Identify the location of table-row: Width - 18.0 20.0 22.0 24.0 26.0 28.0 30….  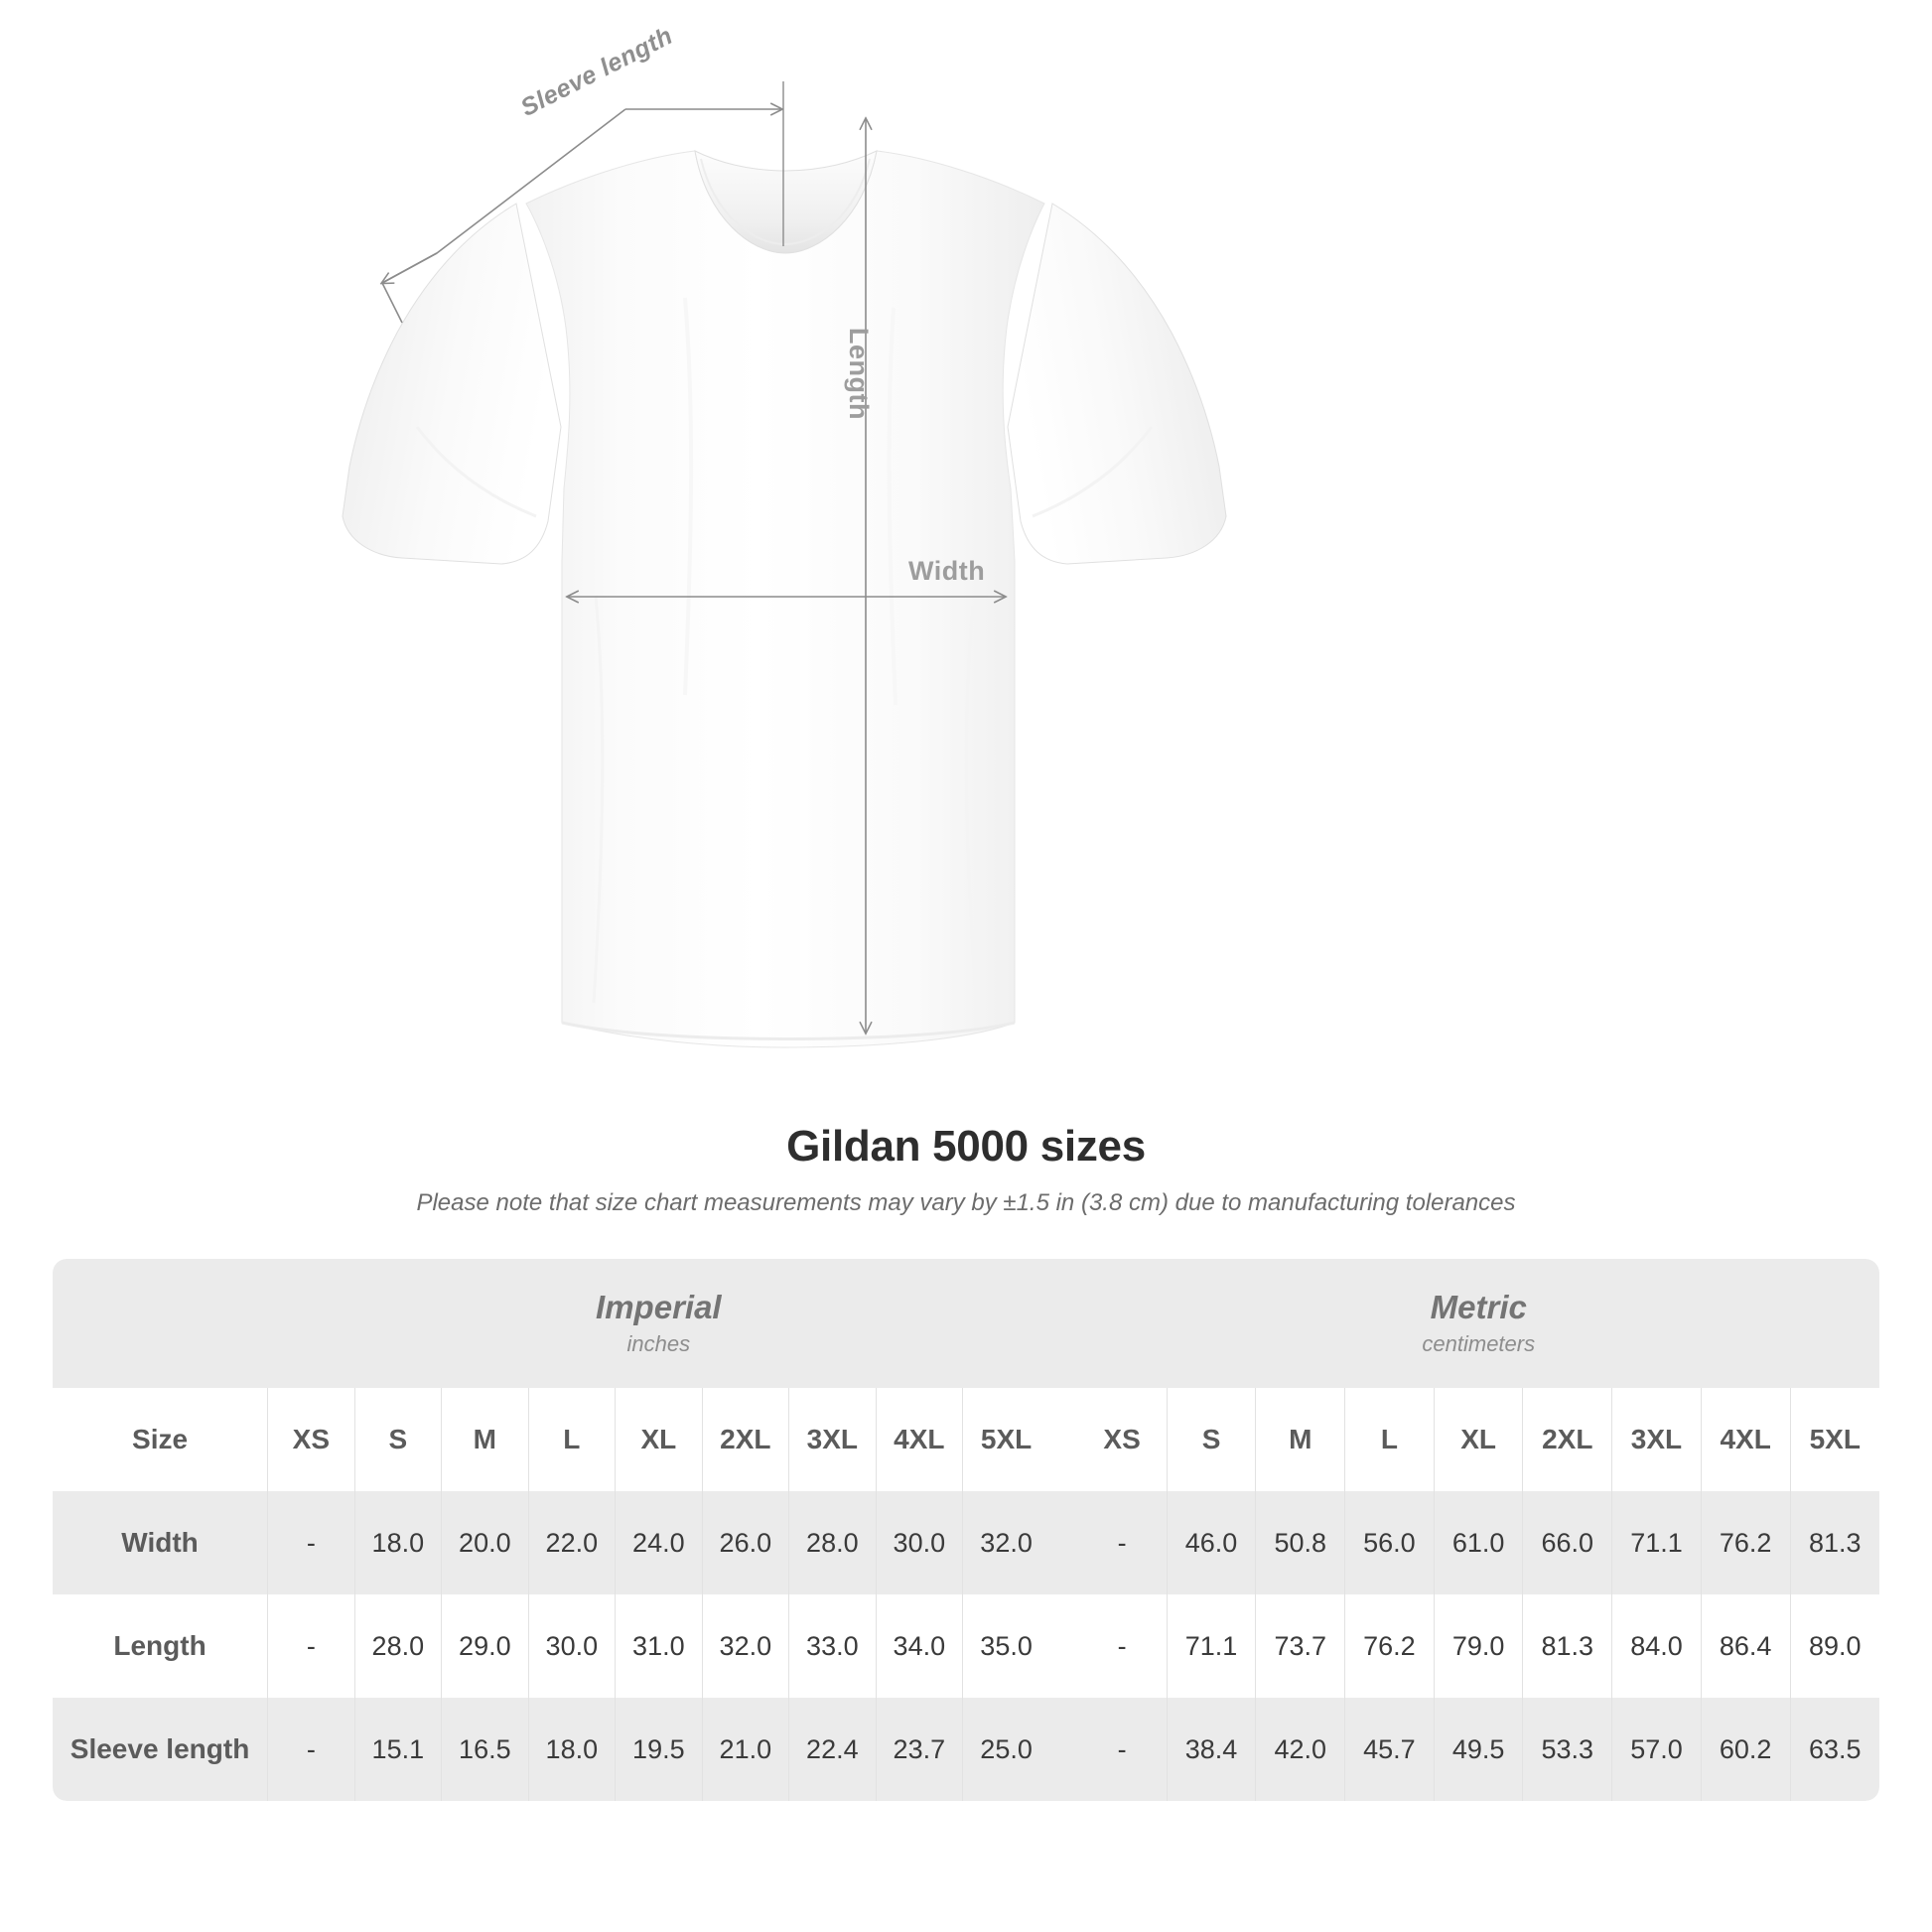
(966, 1542).